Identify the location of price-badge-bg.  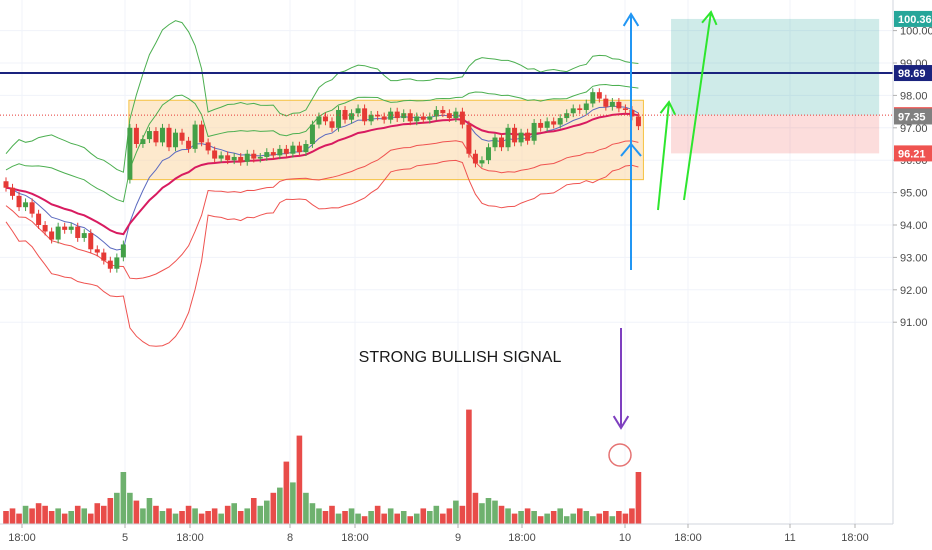
(913, 153).